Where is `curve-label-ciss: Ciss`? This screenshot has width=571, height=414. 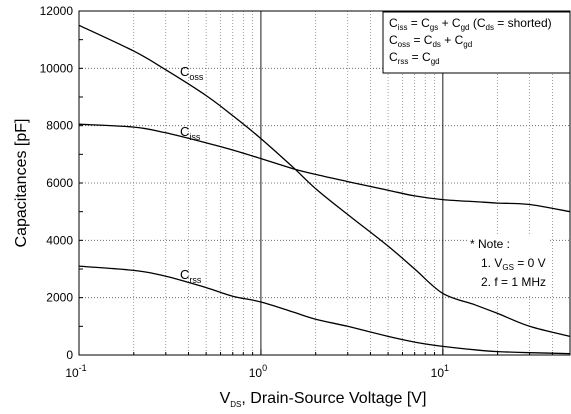
curve-label-ciss: Ciss is located at coordinates (190, 133).